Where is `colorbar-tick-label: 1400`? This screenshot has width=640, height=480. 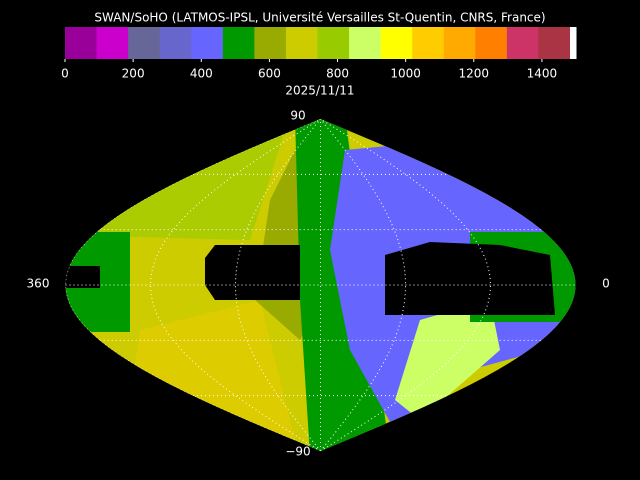
colorbar-tick-label: 1400 is located at coordinates (542, 74).